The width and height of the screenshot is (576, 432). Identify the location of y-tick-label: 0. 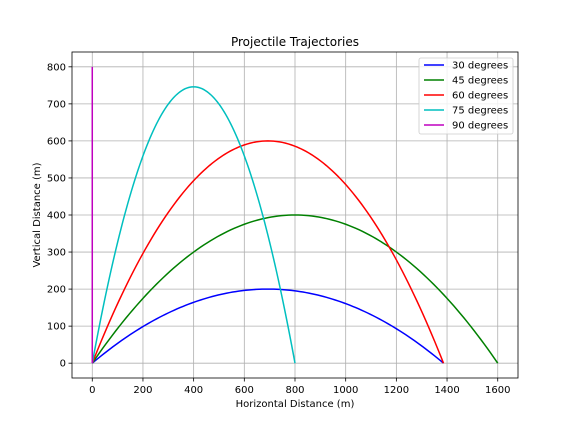
(63, 364).